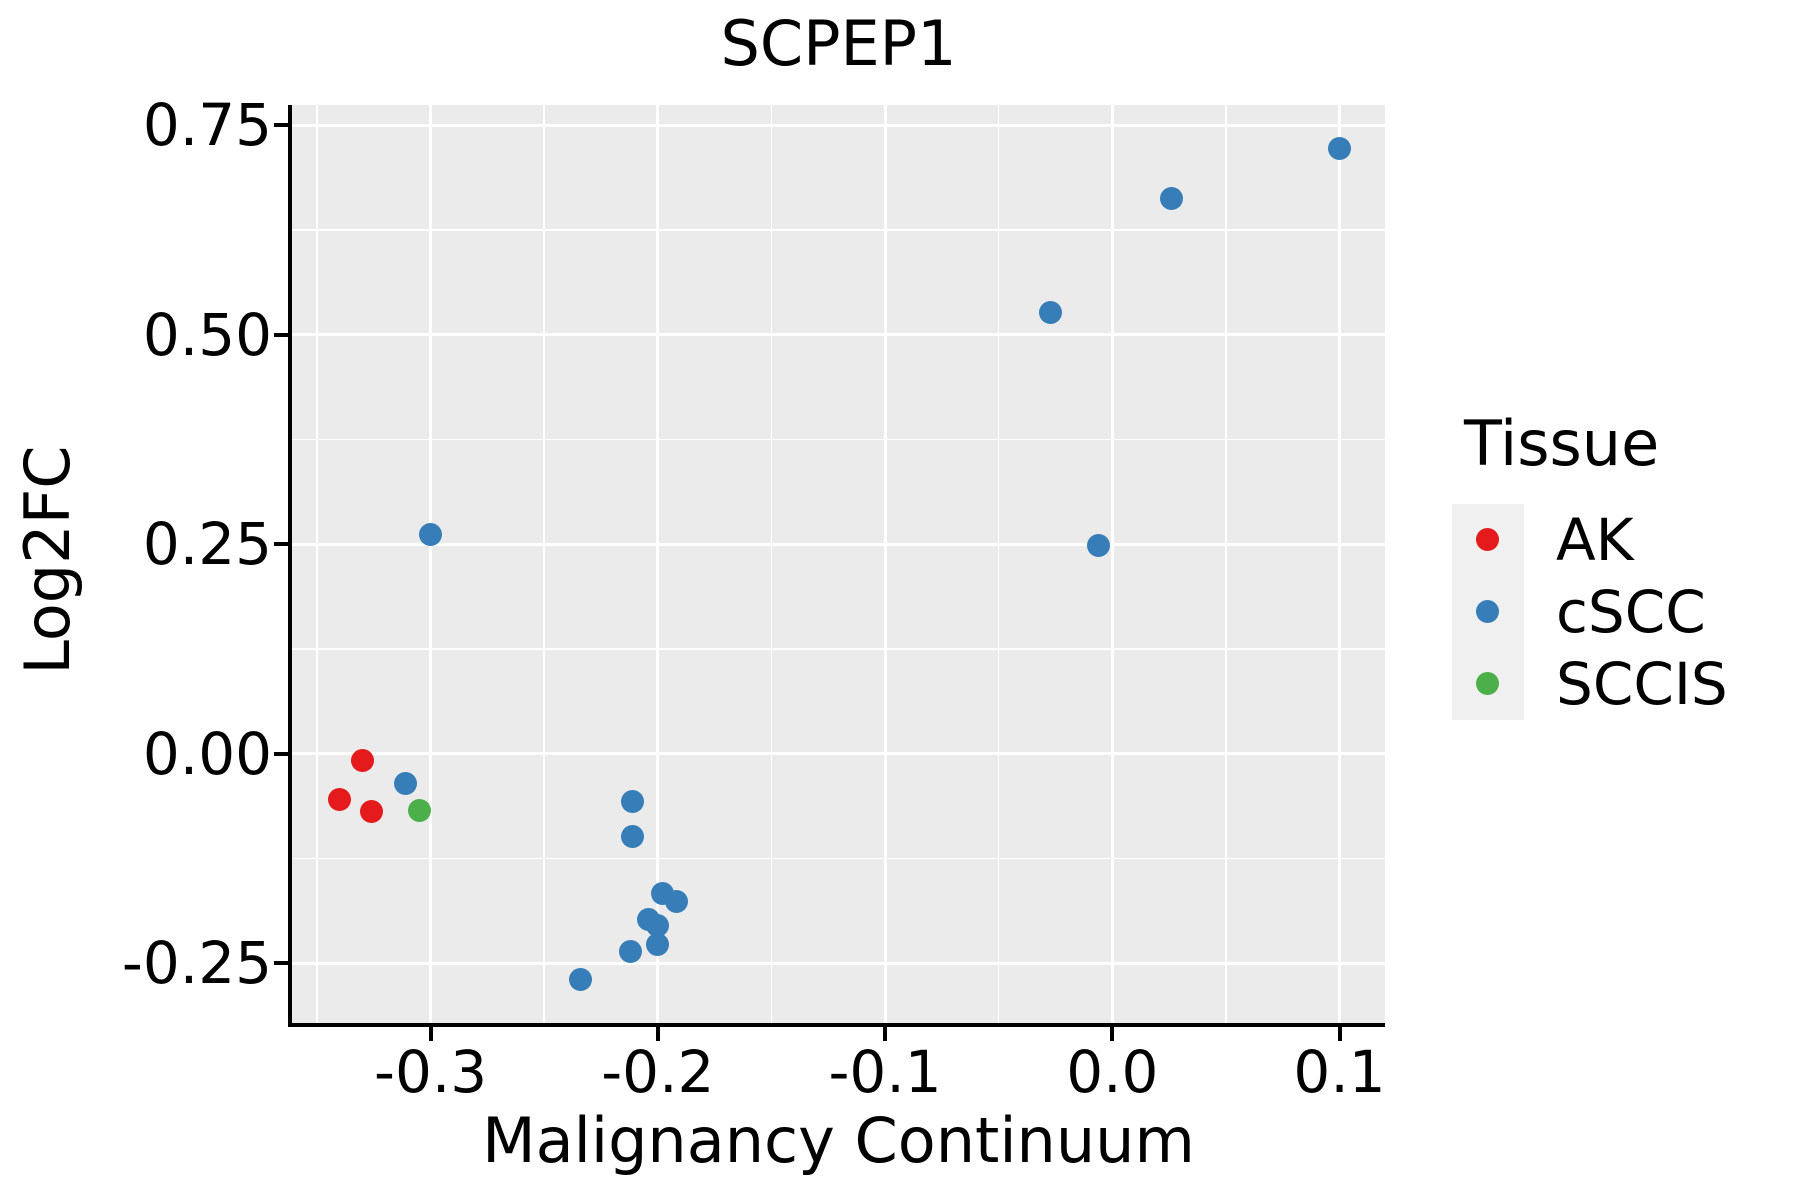 The height and width of the screenshot is (1200, 1800). I want to click on legend-item-cSCC: cSCC, so click(1622, 612).